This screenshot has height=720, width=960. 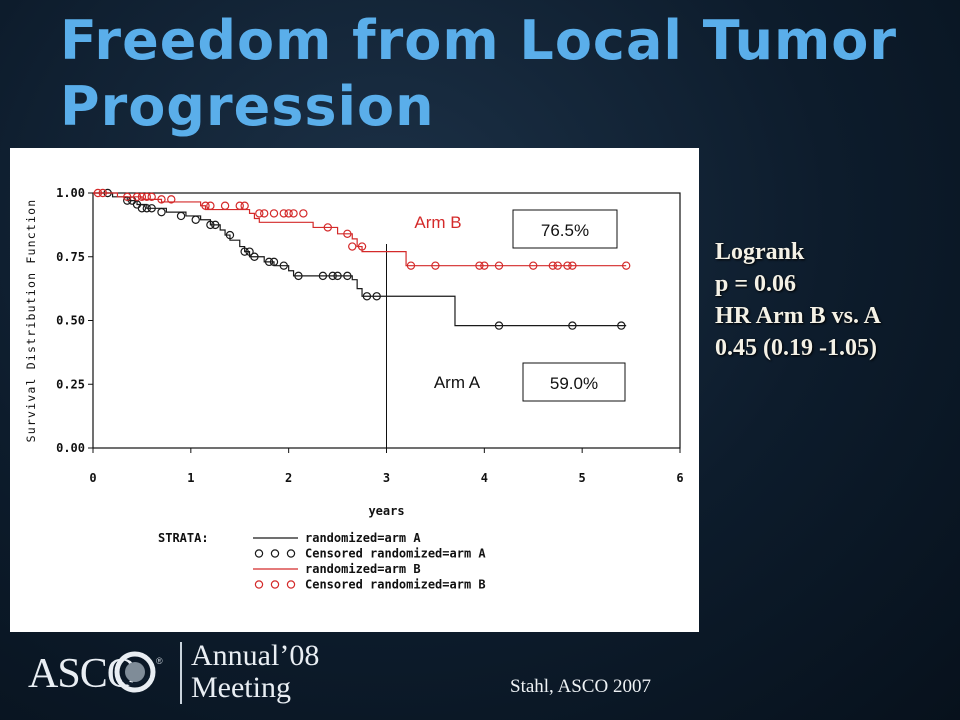 What do you see at coordinates (299, 655) in the screenshot?
I see `logo-year: ’08` at bounding box center [299, 655].